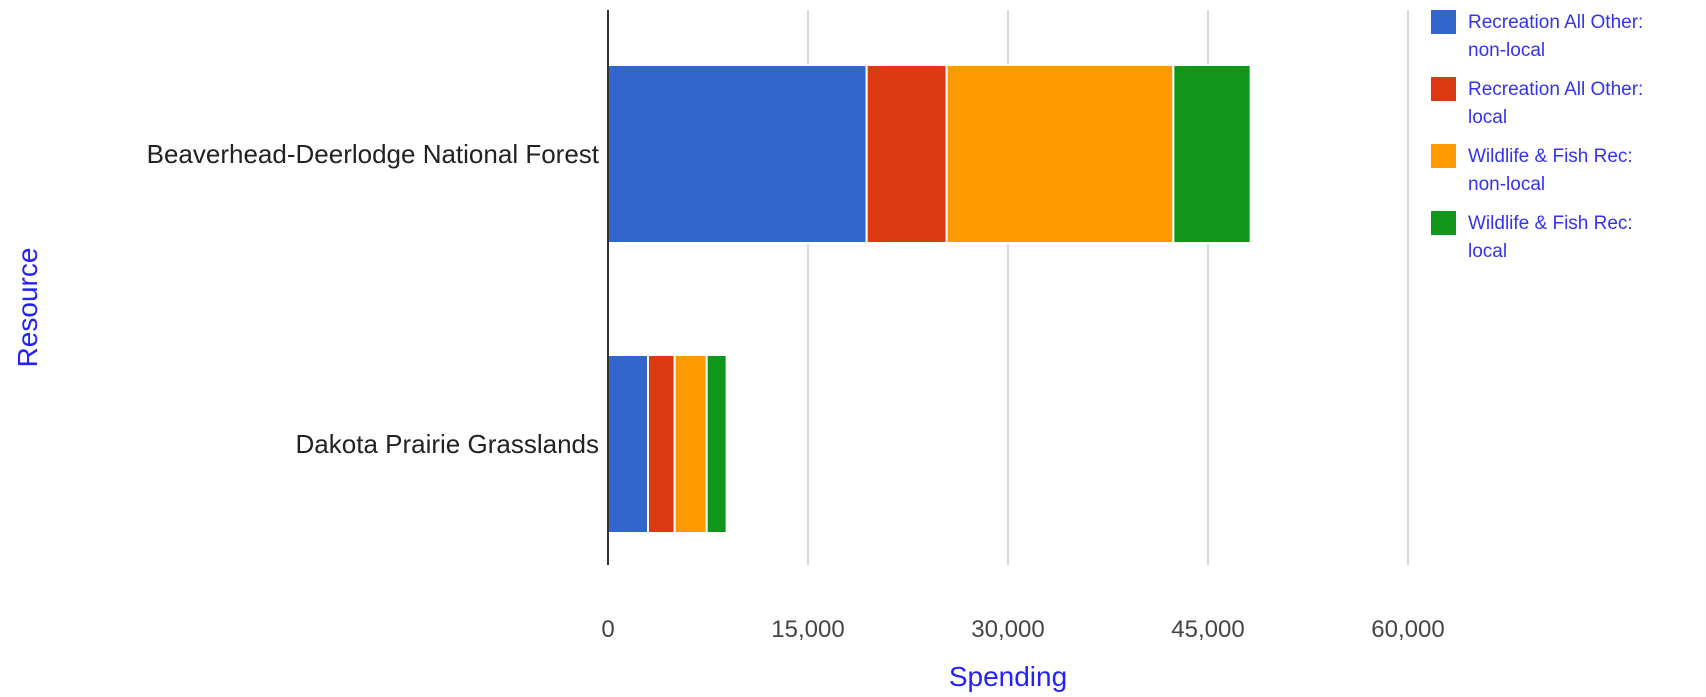 The width and height of the screenshot is (1706, 697). Describe the element at coordinates (807, 629) in the screenshot. I see `x-tick-label: 15,000` at that location.